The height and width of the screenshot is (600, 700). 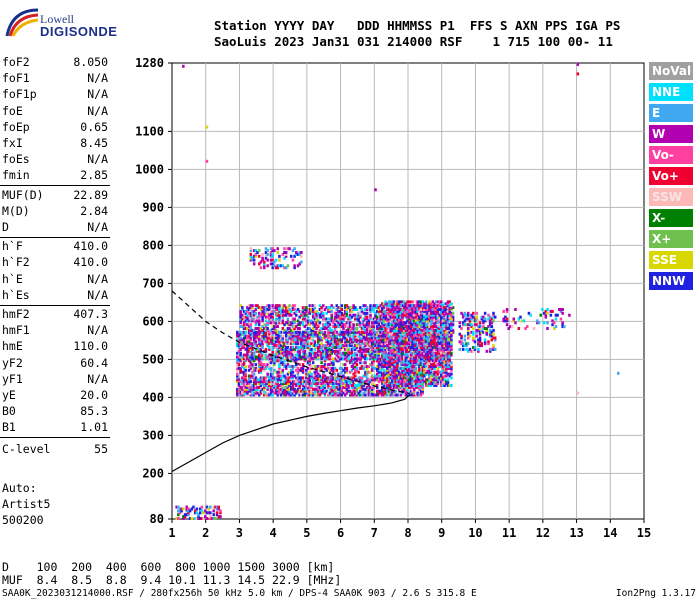 I want to click on param-name: h`E, so click(x=12, y=278).